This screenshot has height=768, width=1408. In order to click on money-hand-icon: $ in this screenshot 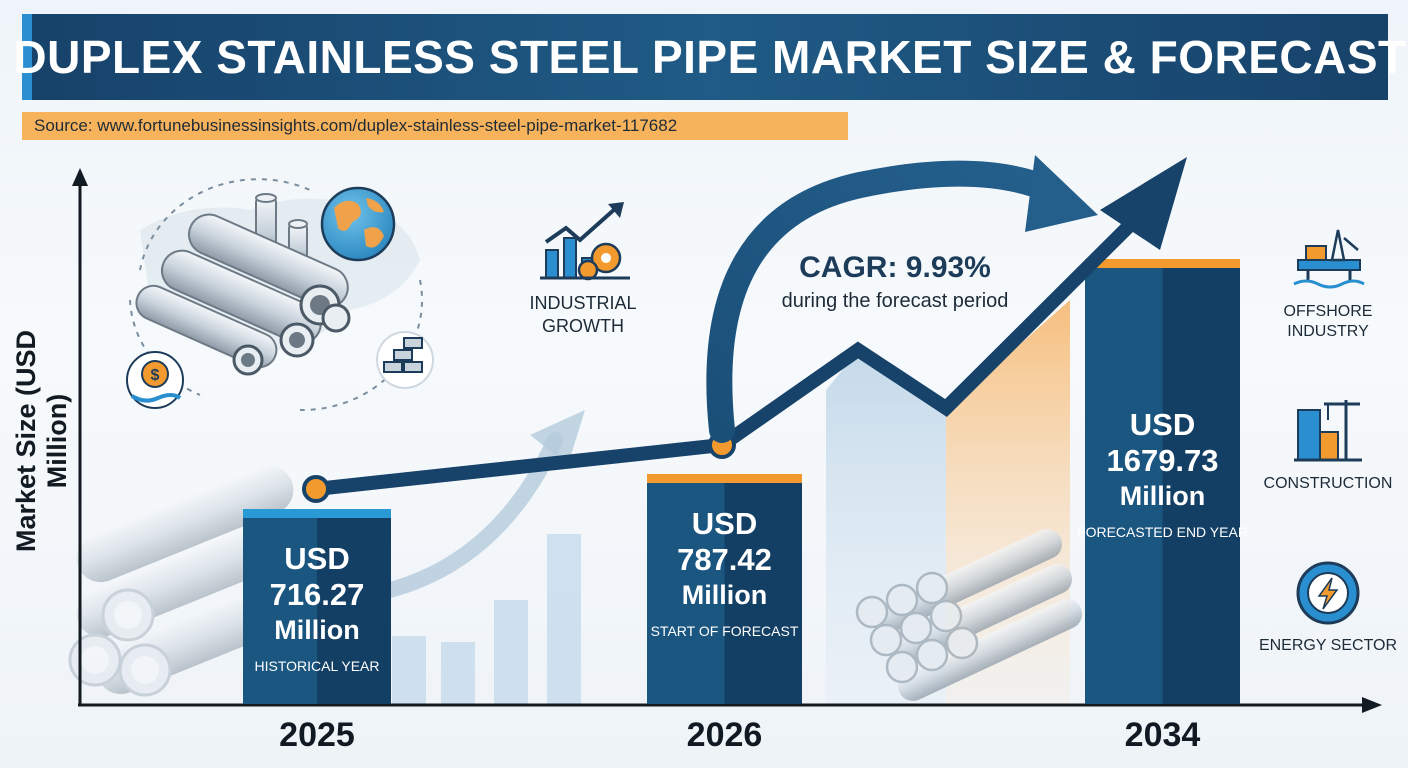, I will do `click(155, 380)`.